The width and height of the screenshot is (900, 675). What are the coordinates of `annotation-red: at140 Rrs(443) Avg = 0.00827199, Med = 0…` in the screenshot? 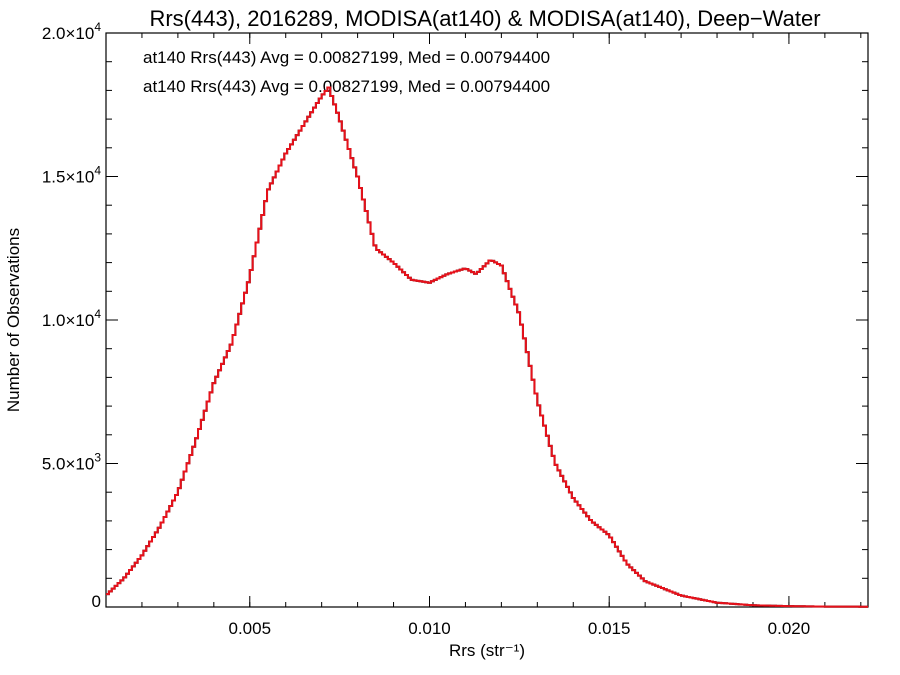 It's located at (346, 86).